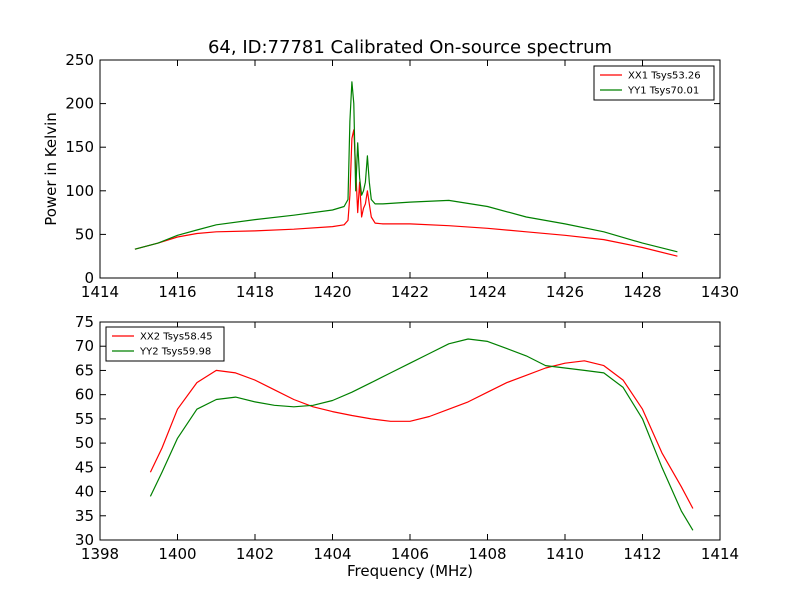  What do you see at coordinates (565, 292) in the screenshot?
I see `top-x-tick-label: 1426` at bounding box center [565, 292].